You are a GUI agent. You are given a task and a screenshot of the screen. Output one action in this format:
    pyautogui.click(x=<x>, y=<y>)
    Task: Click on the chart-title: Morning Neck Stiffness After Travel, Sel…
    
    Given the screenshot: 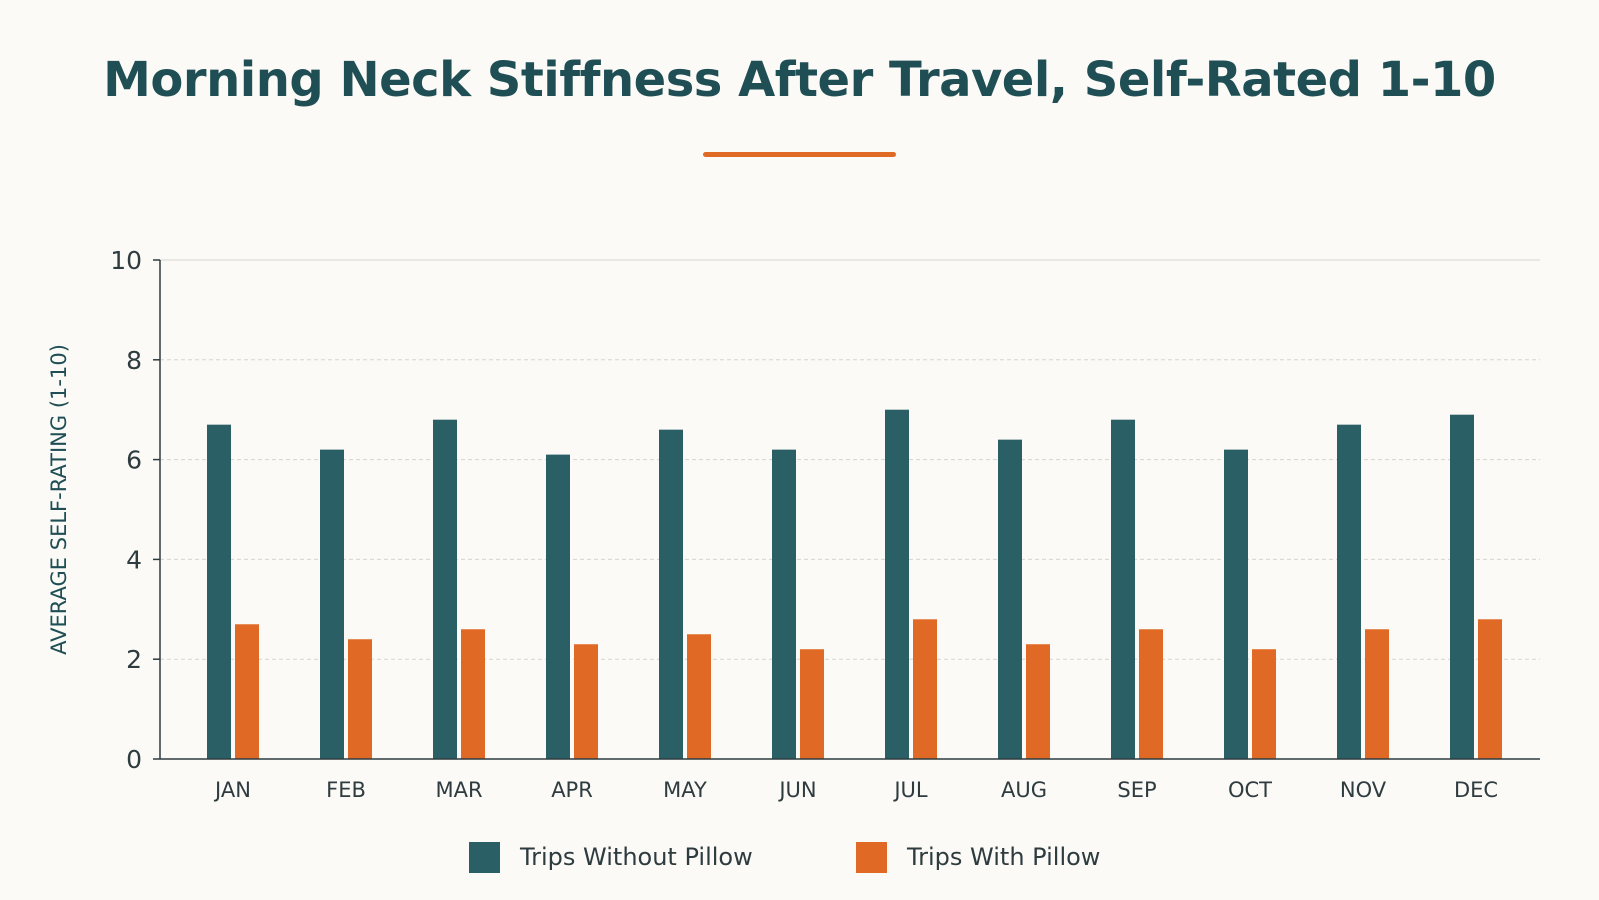 What is the action you would take?
    pyautogui.click(x=799, y=80)
    